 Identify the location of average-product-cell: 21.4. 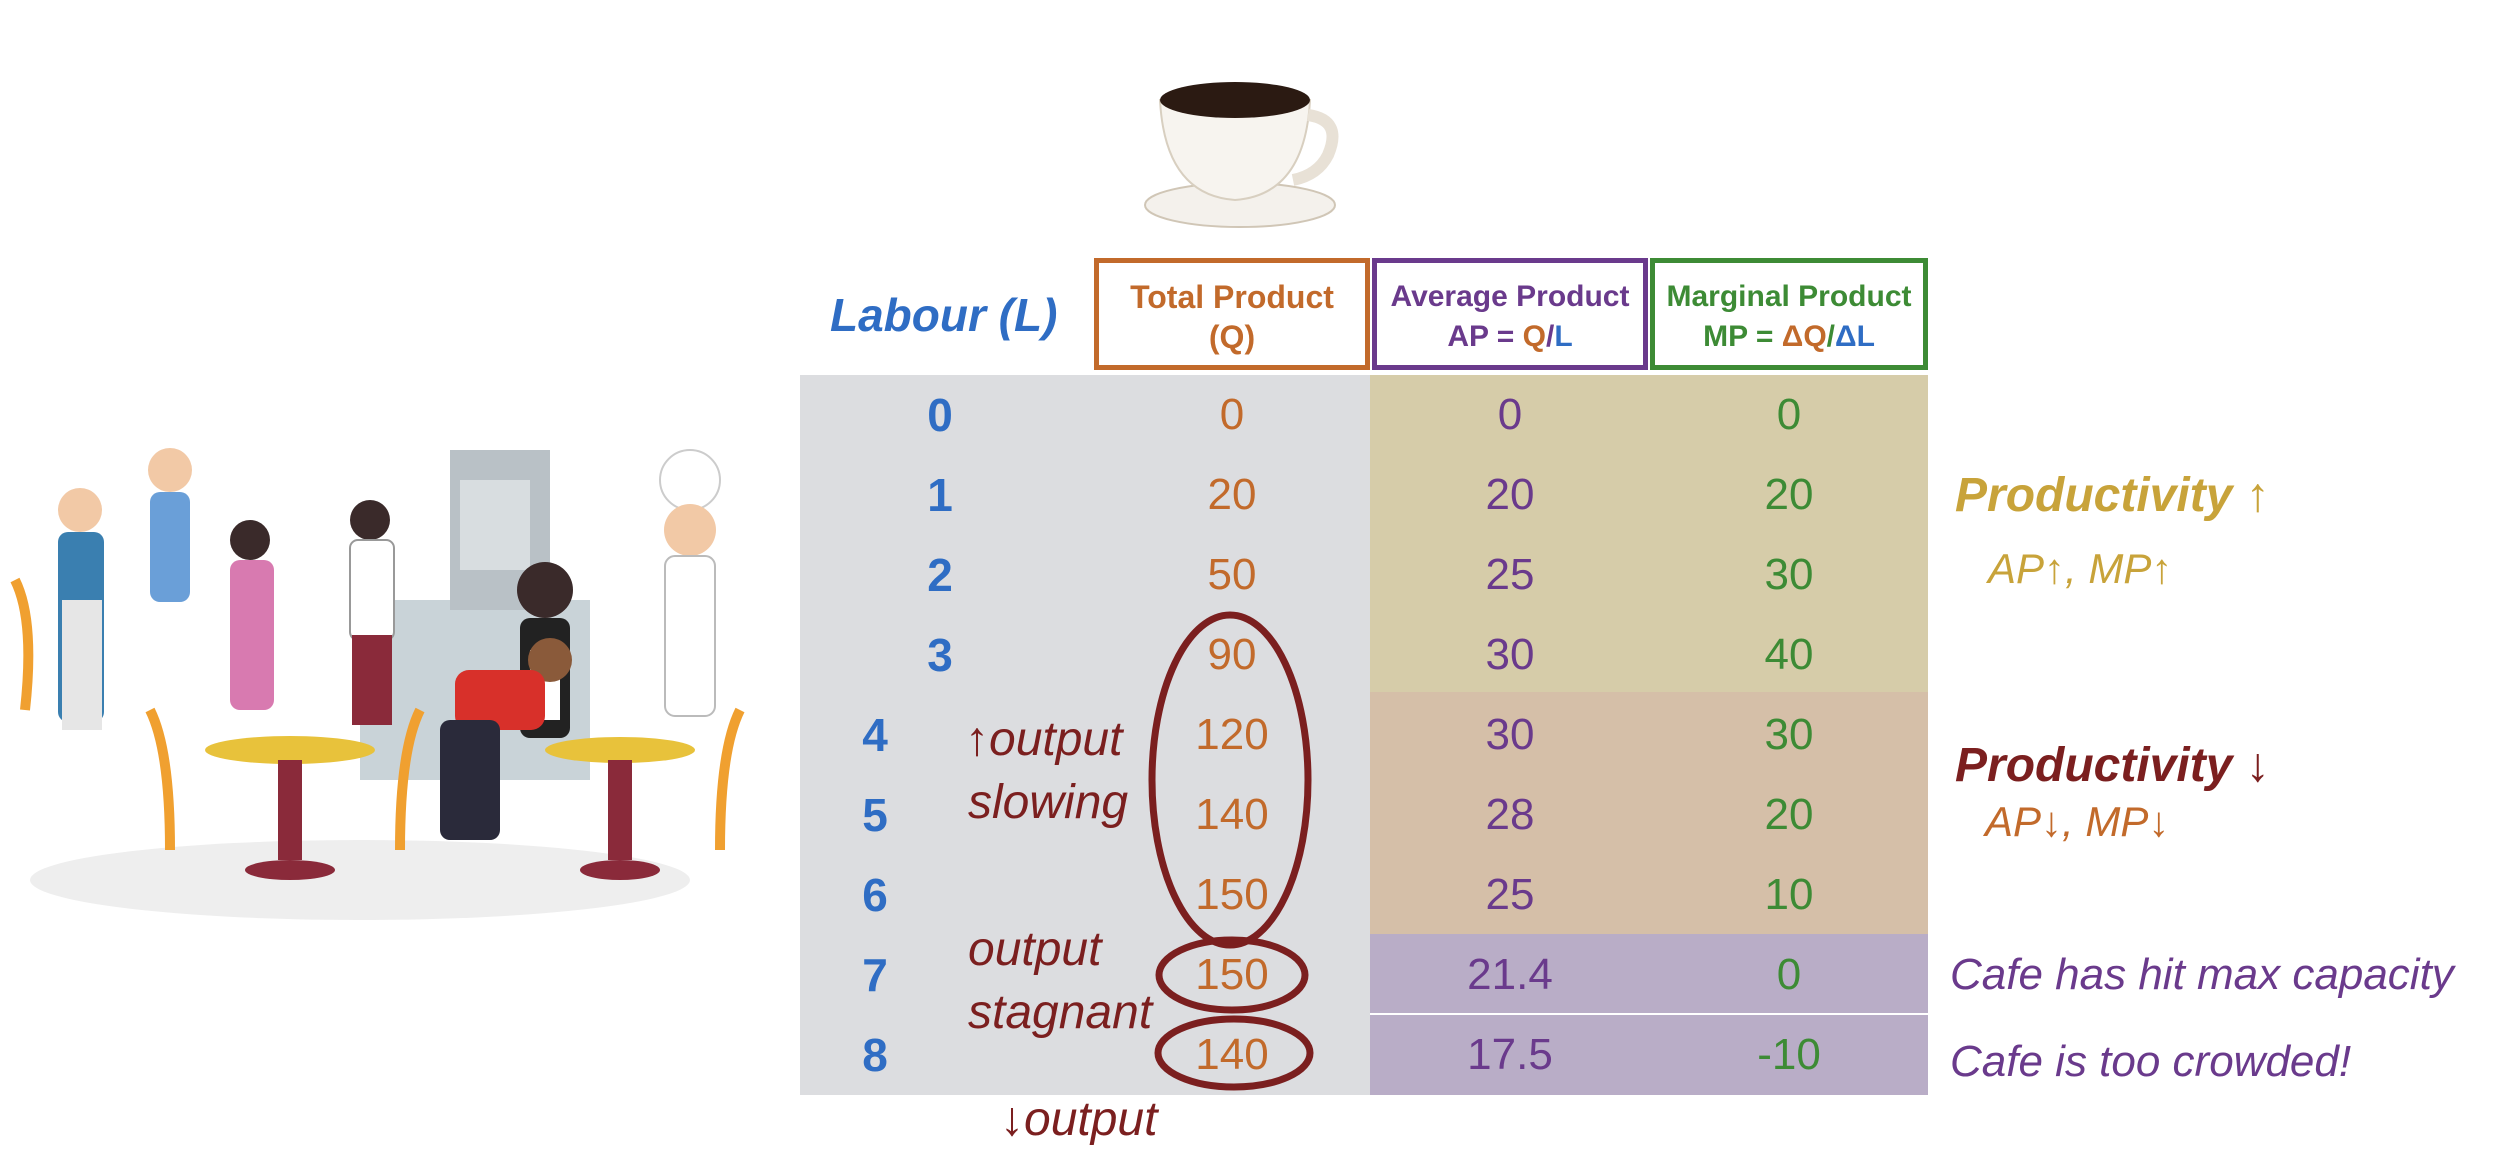
(1510, 974).